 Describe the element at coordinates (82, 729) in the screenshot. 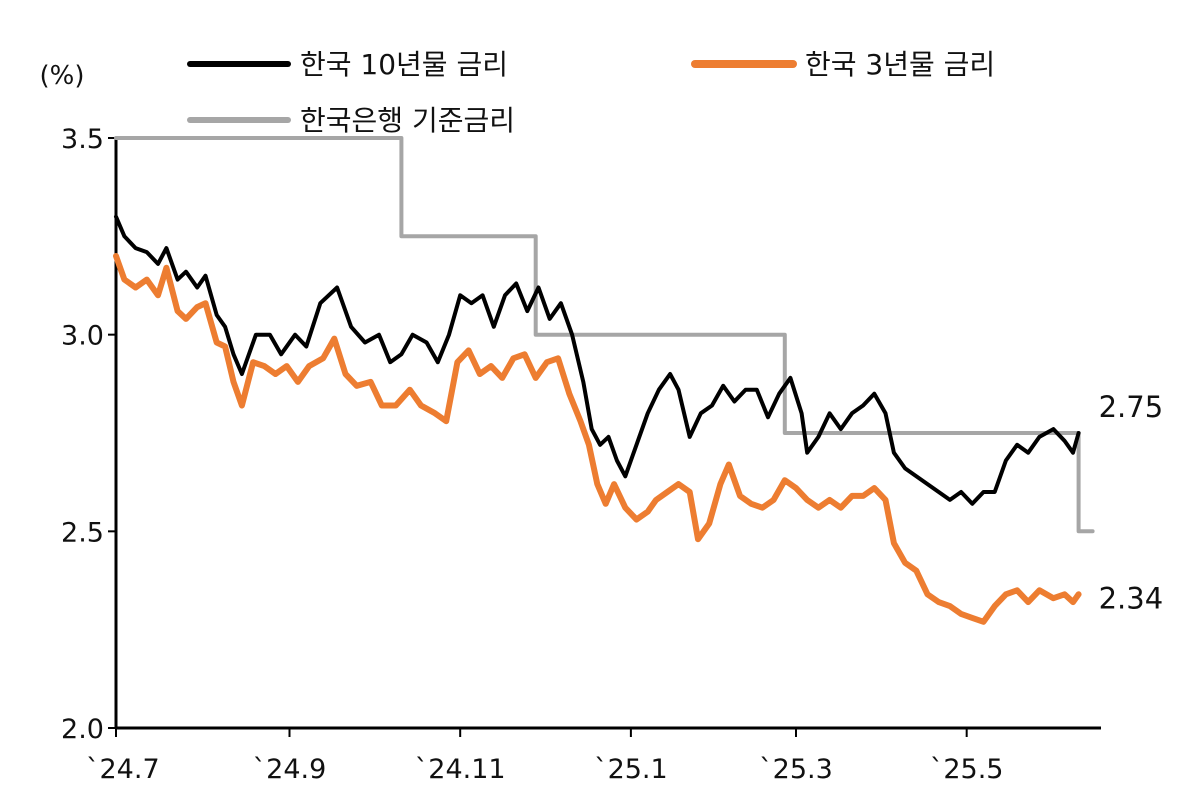

I see `y-tick-label: 2.0` at that location.